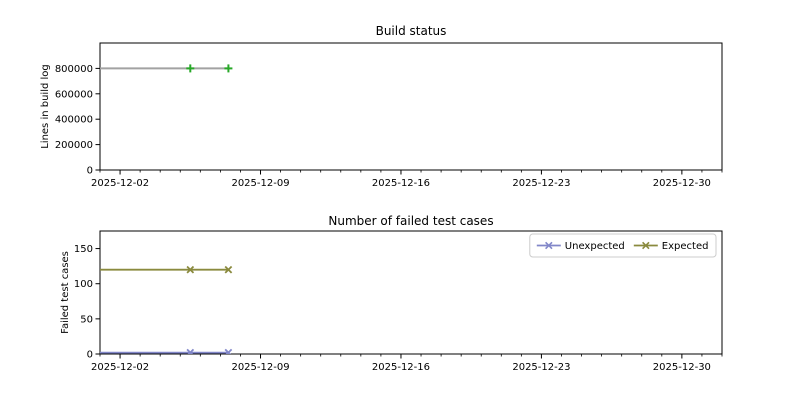  I want to click on series-Expected, so click(166, 269).